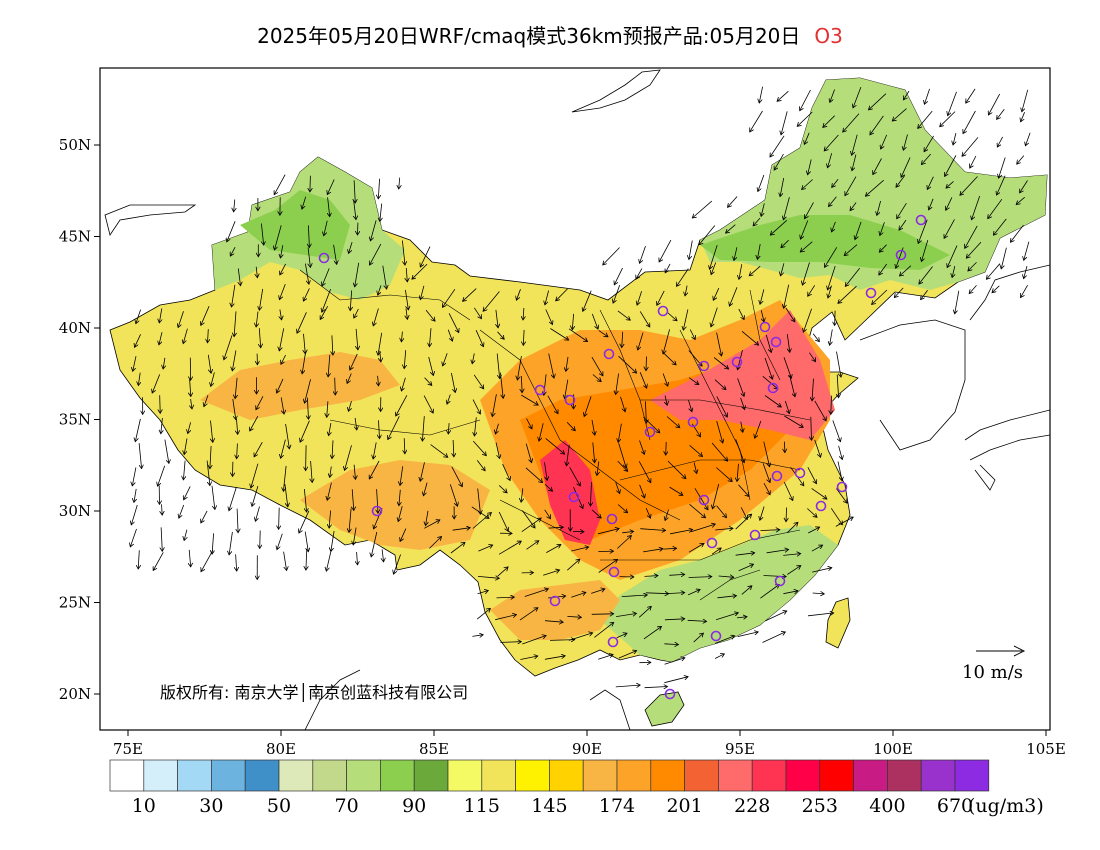 Image resolution: width=1100 pixels, height=850 pixels. What do you see at coordinates (994, 664) in the screenshot?
I see `wind-scale: 10 m/s` at bounding box center [994, 664].